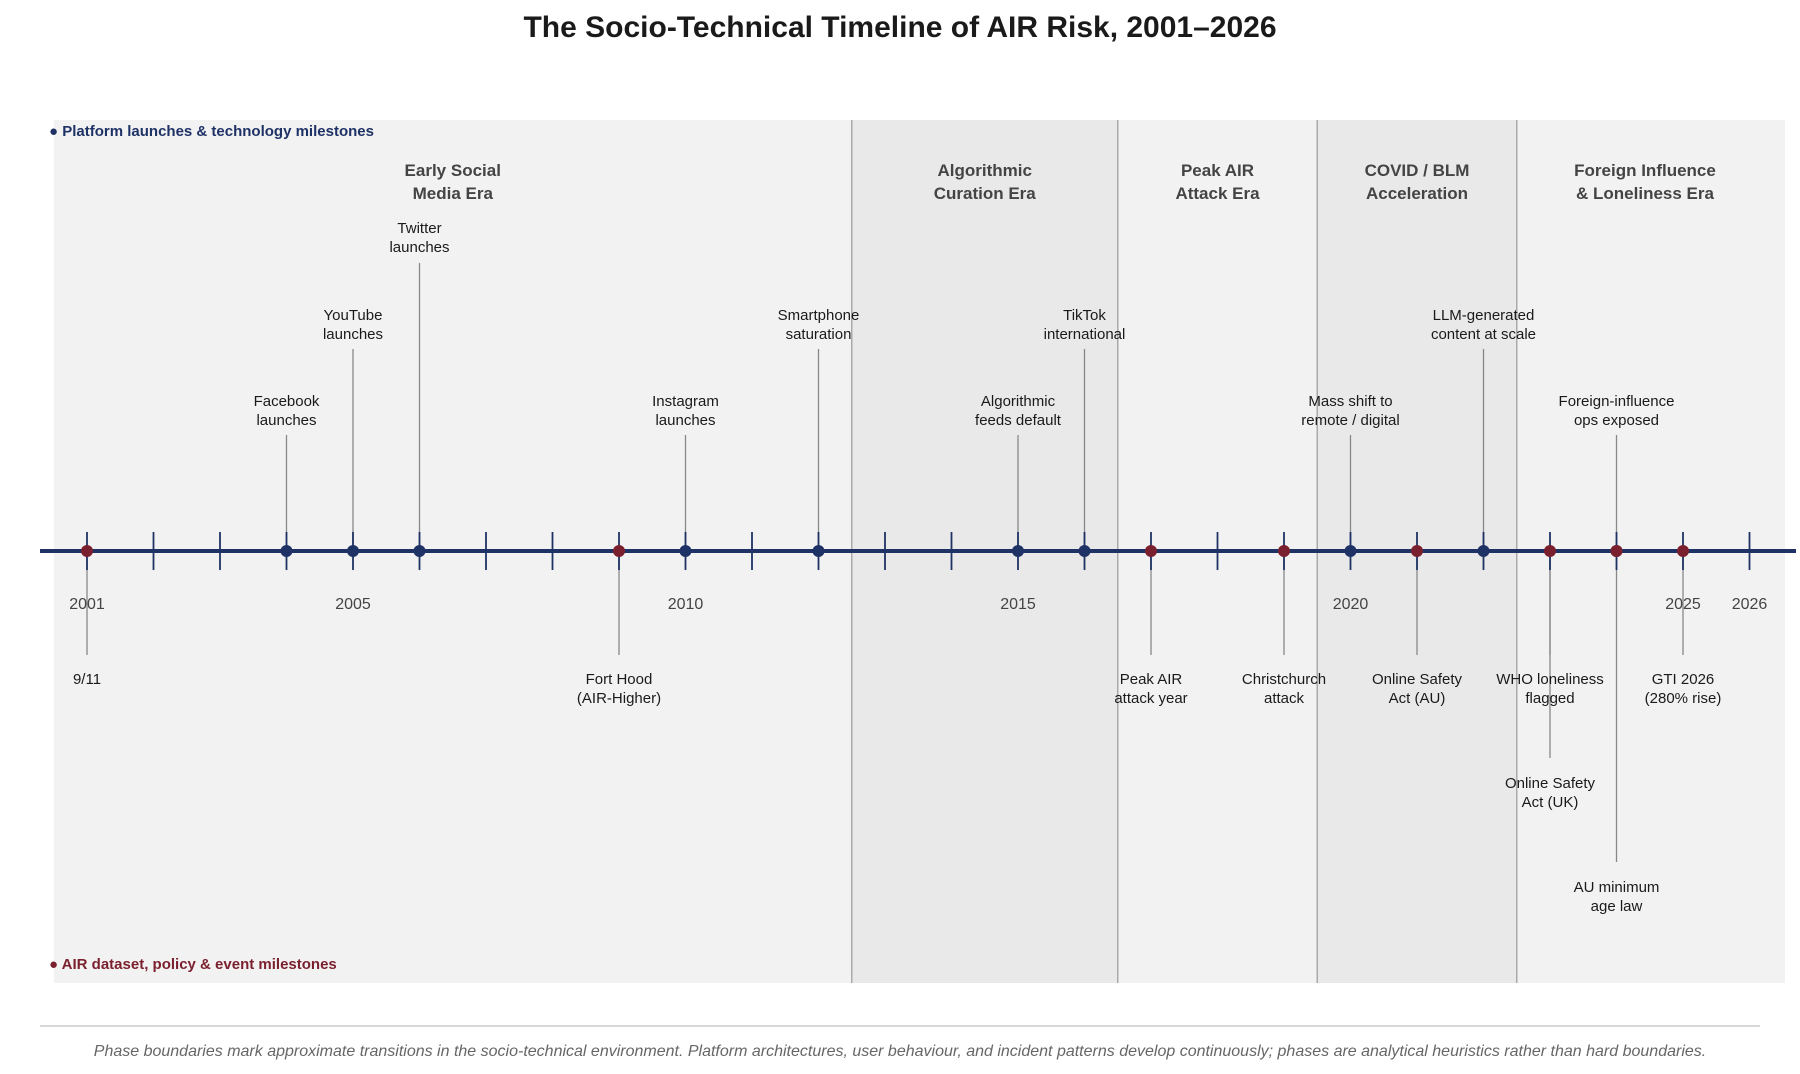 The height and width of the screenshot is (1074, 1800). Describe the element at coordinates (419, 238) in the screenshot. I see `tech-event-label-3: Twitter launches` at that location.